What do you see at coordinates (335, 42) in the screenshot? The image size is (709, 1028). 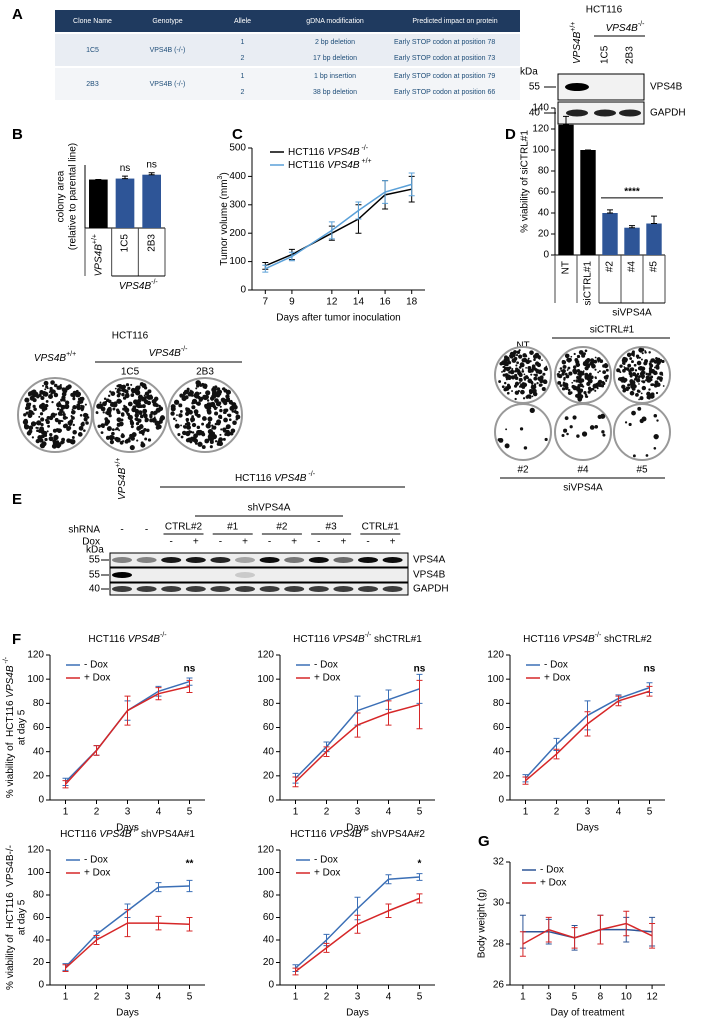 I see `table-cell: 2 bp deletion` at bounding box center [335, 42].